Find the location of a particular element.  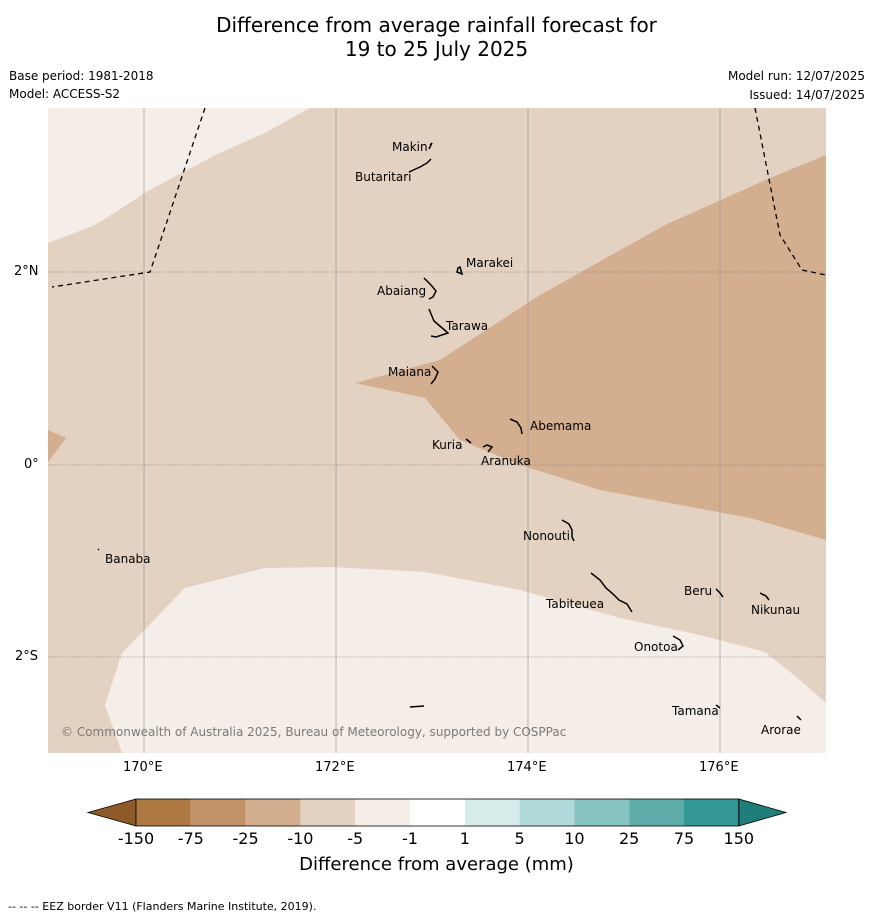

label-onotoa: Onotoa is located at coordinates (656, 647).